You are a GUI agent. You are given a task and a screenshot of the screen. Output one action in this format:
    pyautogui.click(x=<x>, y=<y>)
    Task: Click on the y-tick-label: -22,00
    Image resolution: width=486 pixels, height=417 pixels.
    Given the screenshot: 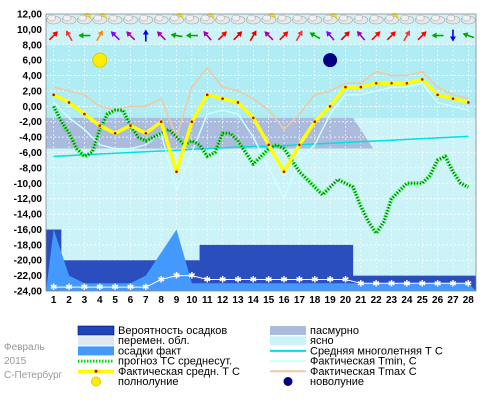 What is the action you would take?
    pyautogui.click(x=28, y=276)
    